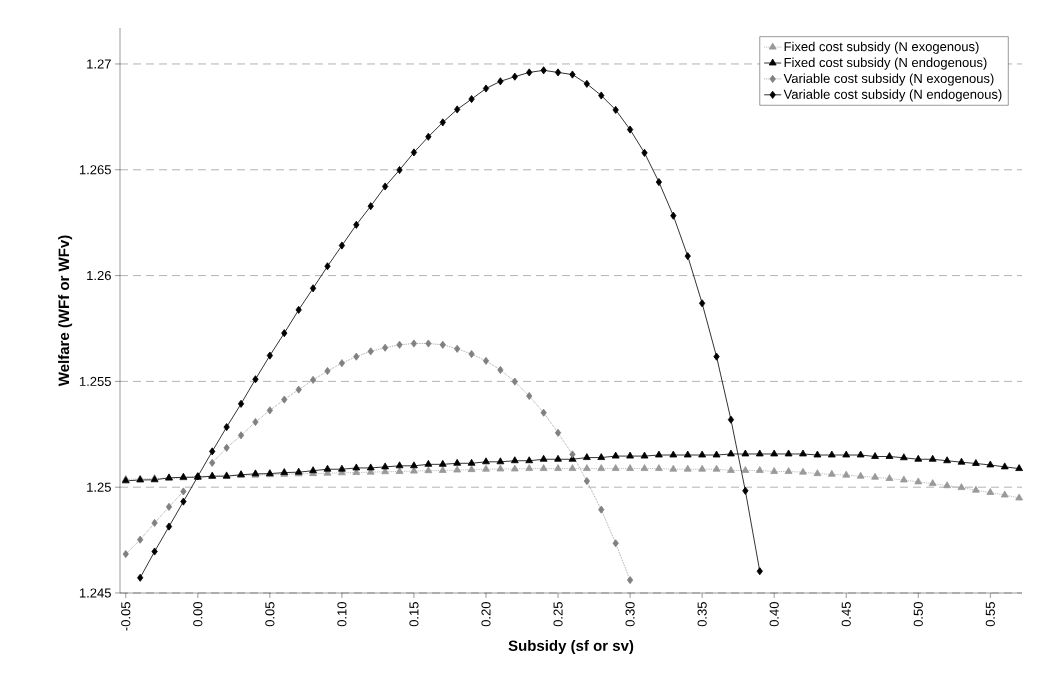 Image resolution: width=1050 pixels, height=694 pixels. I want to click on x-tick-label: 0.10, so click(342, 614).